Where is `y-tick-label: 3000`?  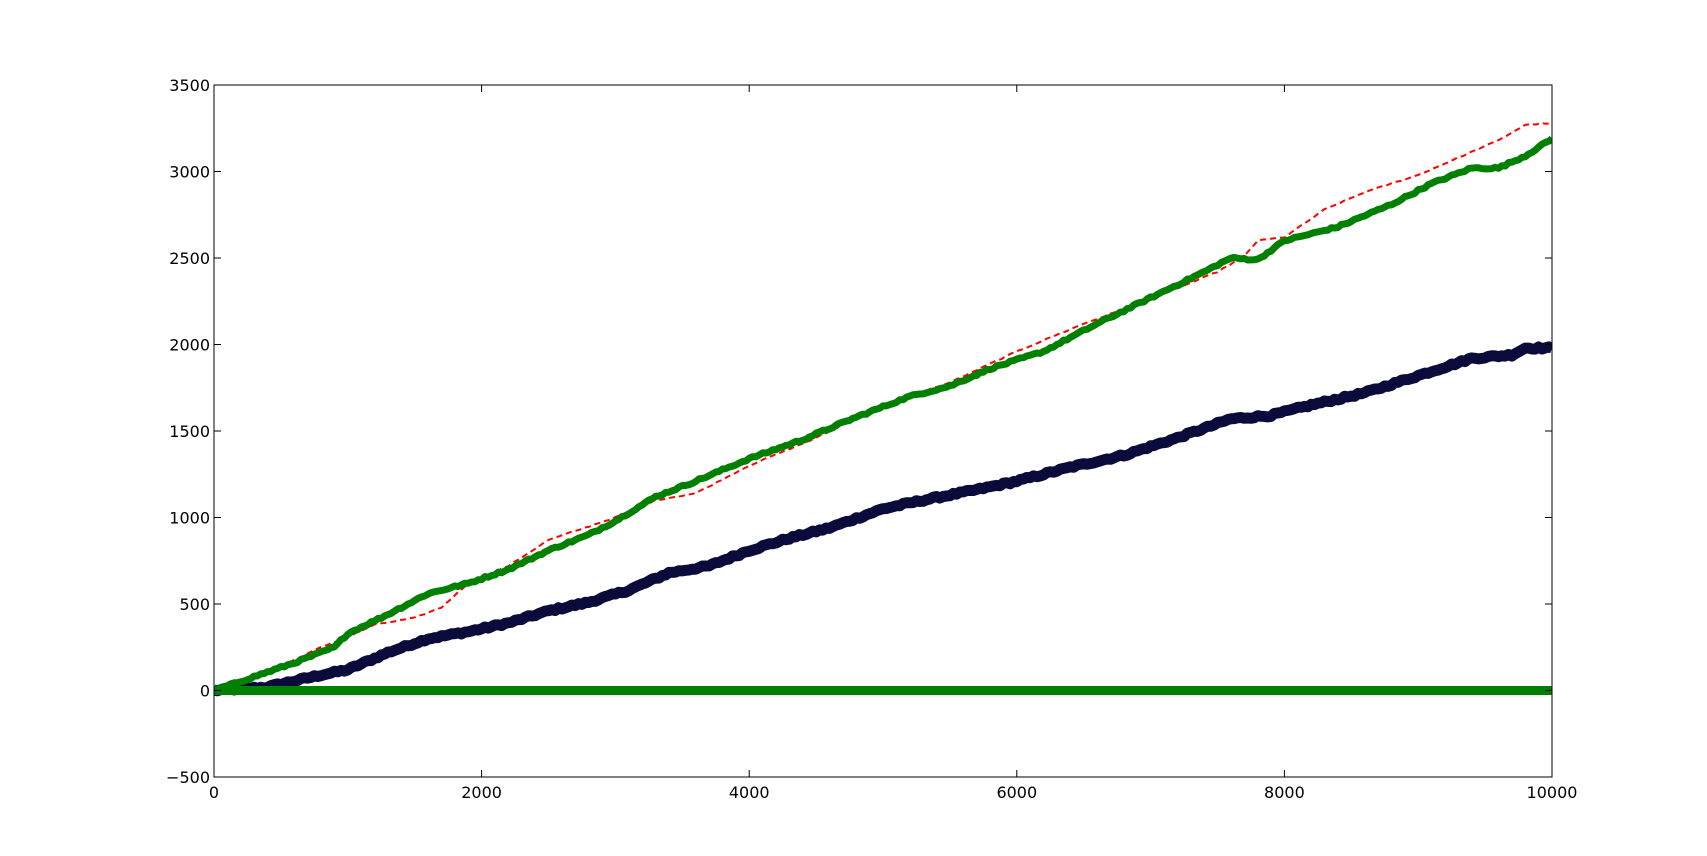 y-tick-label: 3000 is located at coordinates (189, 172).